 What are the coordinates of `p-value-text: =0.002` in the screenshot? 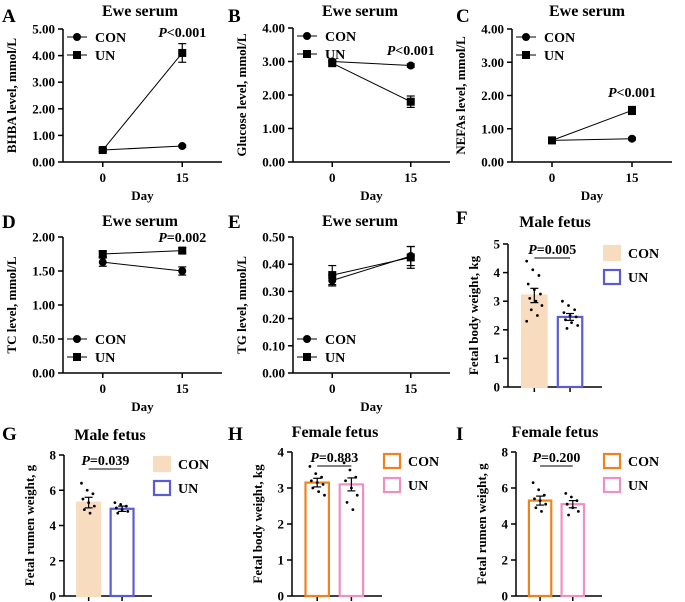 It's located at (186, 238).